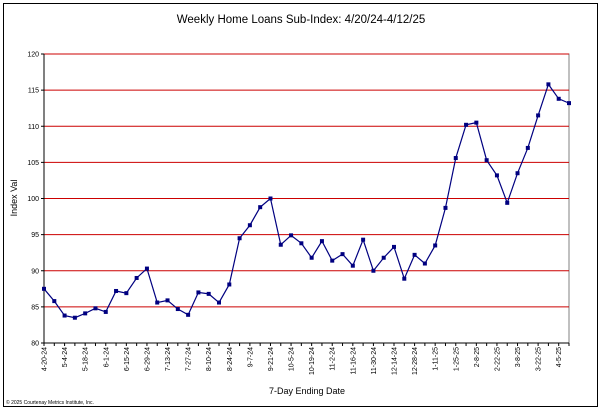 Image resolution: width=602 pixels, height=411 pixels. Describe the element at coordinates (127, 359) in the screenshot. I see `x-tick-label: 6-15-24` at that location.